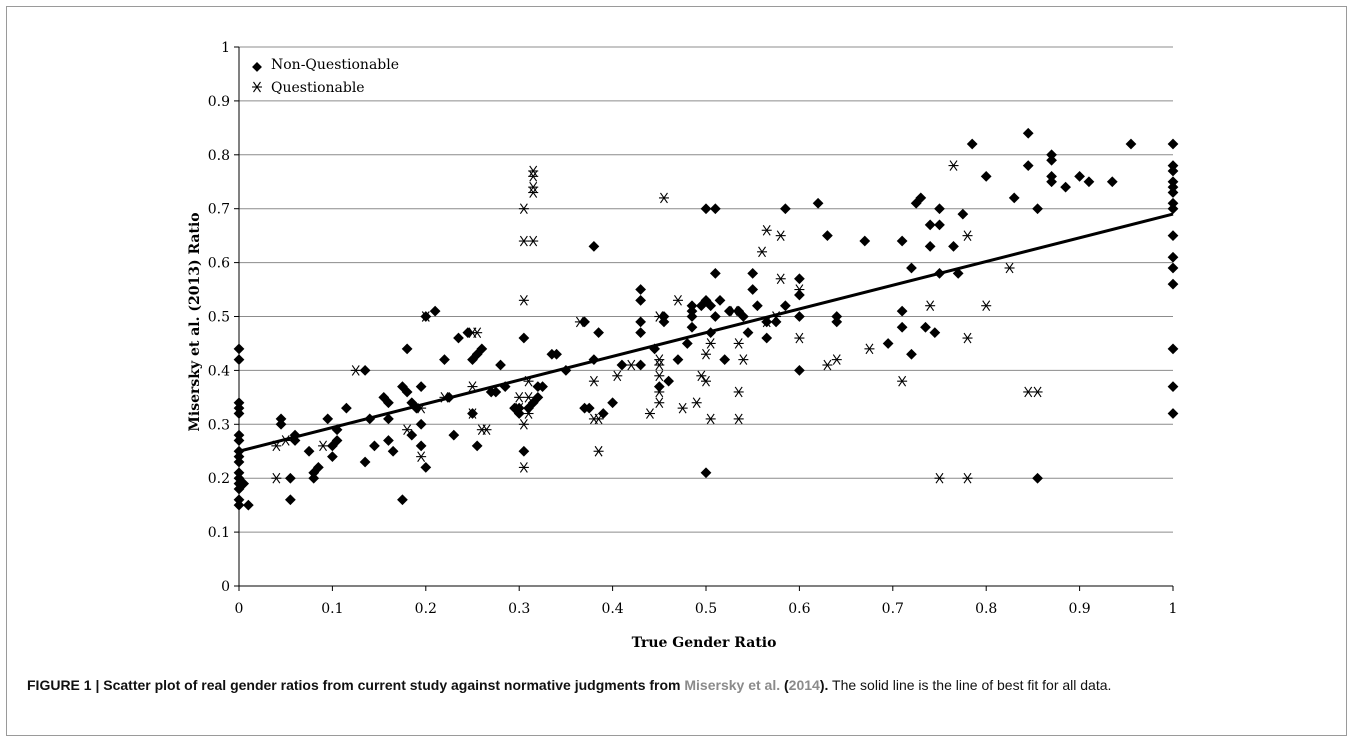 The image size is (1357, 744). Describe the element at coordinates (219, 318) in the screenshot. I see `y-tick-label: 0.5` at that location.